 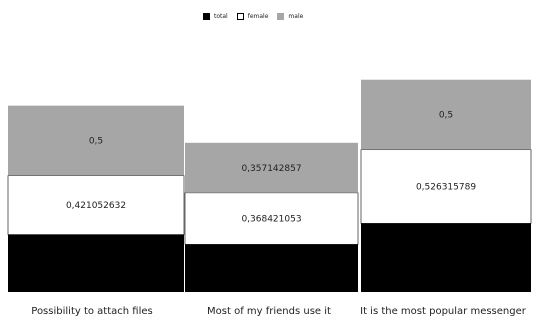 I want to click on data-label-female-0: 0,421052632, so click(x=96, y=206).